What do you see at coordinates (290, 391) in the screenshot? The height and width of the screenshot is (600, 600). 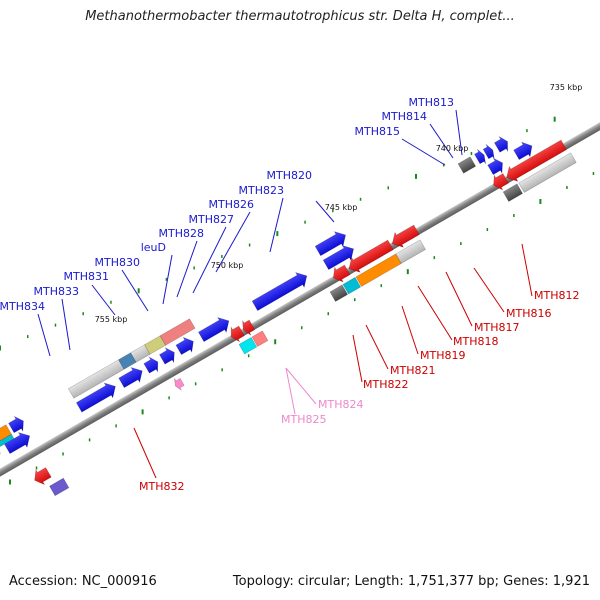 I see `leader-mth825` at bounding box center [290, 391].